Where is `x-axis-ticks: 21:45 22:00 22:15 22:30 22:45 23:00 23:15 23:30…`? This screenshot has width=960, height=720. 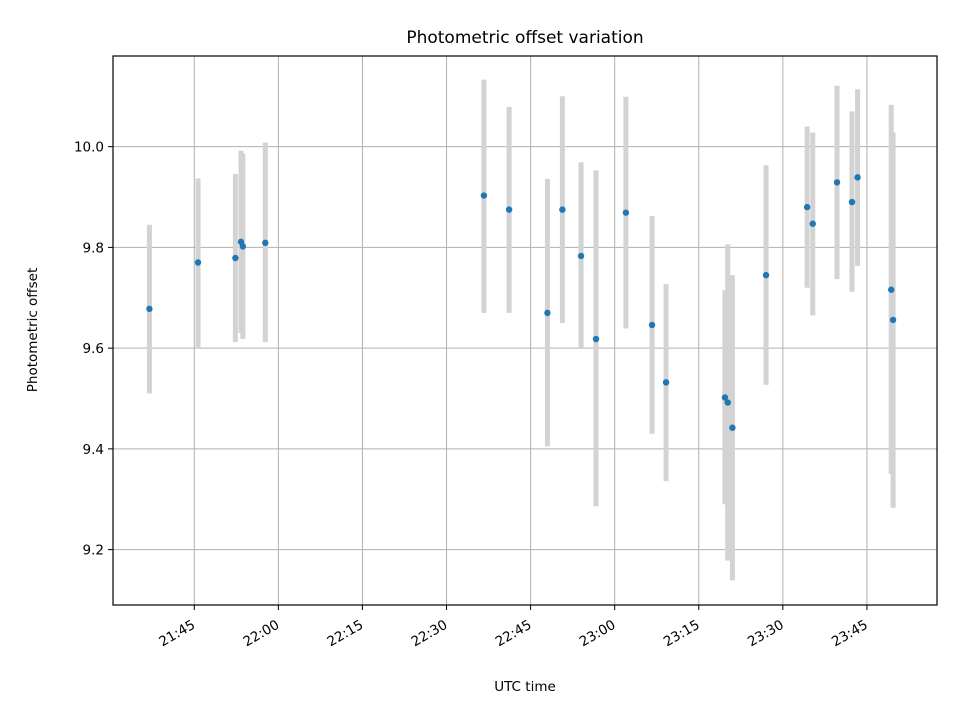 x-axis-ticks: 21:45 22:00 22:15 22:30 22:45 23:00 23:15 23:30… is located at coordinates (513, 627).